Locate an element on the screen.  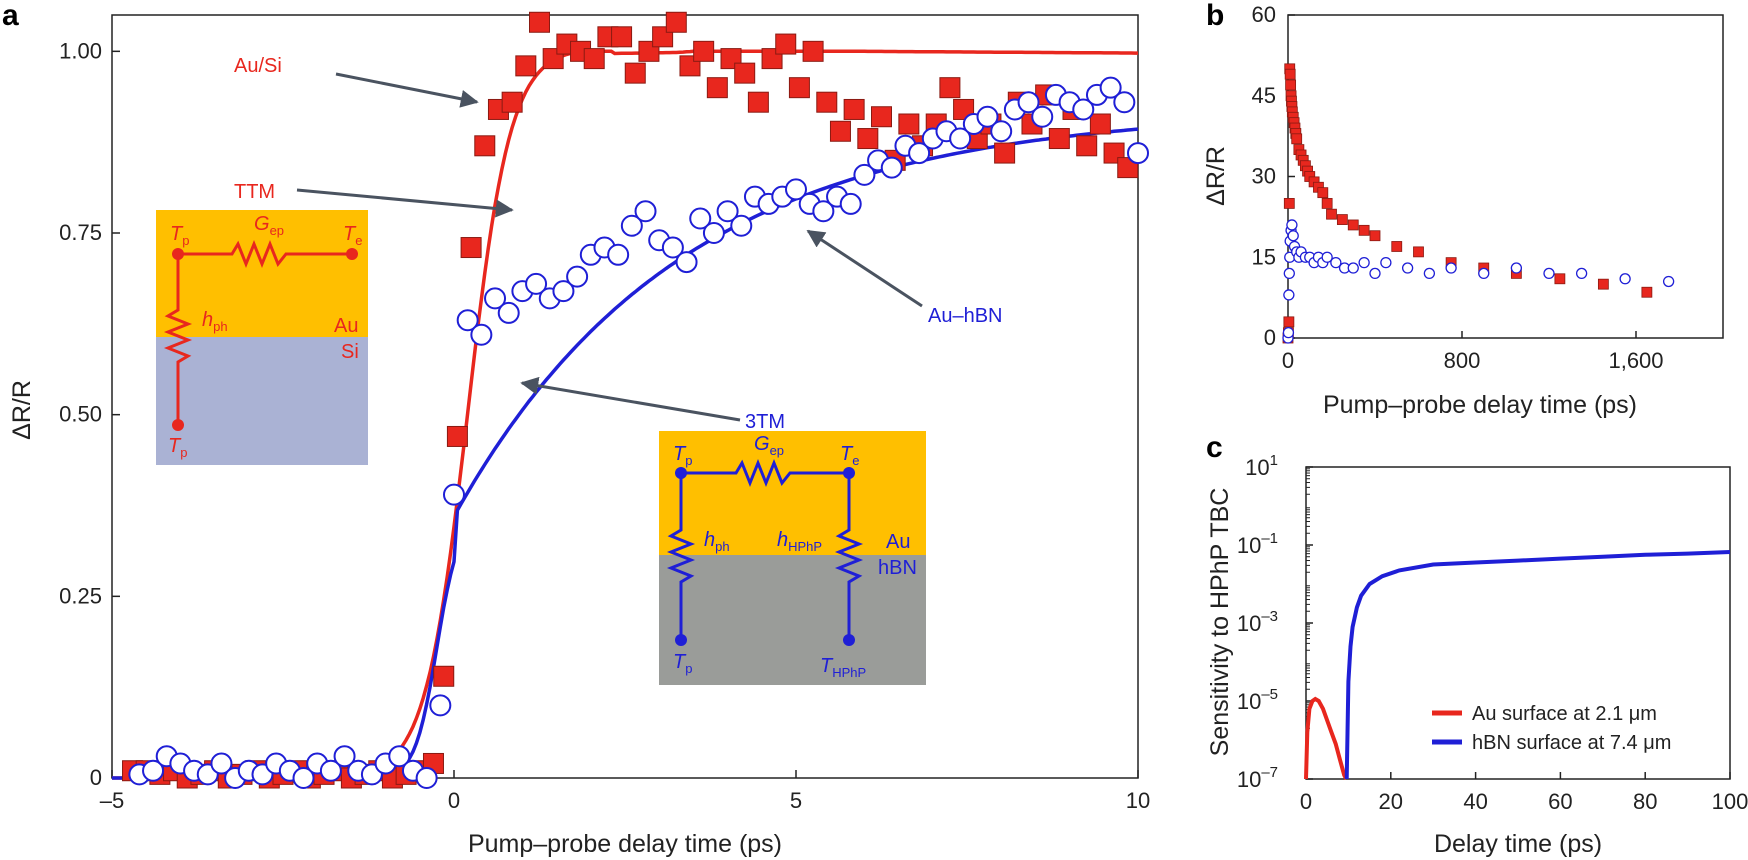
axis-ticks-c: 0 20 40 60 80 100 101 10–1 10–3 10–5 10–7 is located at coordinates (1492, 633).